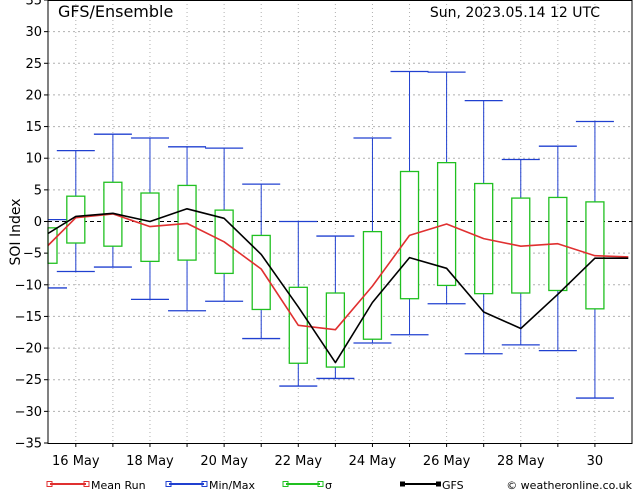 This screenshot has height=494, width=634. I want to click on y-tick-label: 0, so click(38, 222).